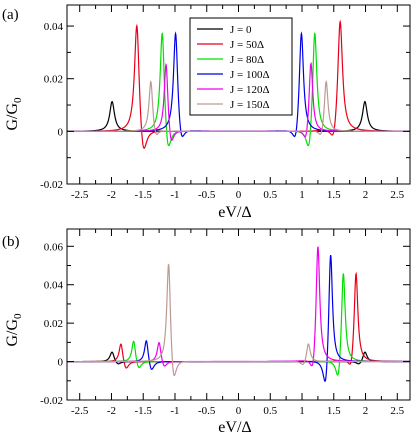  What do you see at coordinates (14, 330) in the screenshot?
I see `panel-b-ylabel: G/G0` at bounding box center [14, 330].